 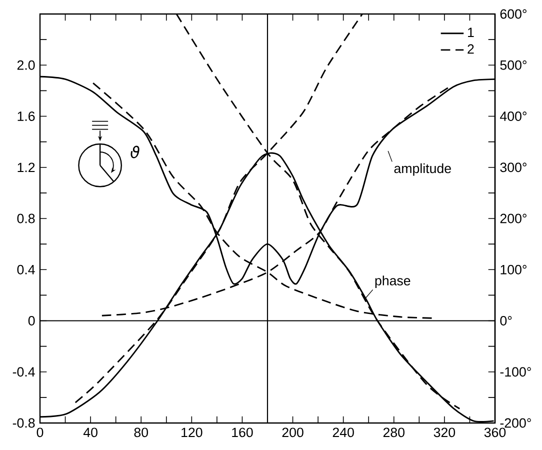 What do you see at coordinates (40, 433) in the screenshot?
I see `x-tick-label: 0` at bounding box center [40, 433].